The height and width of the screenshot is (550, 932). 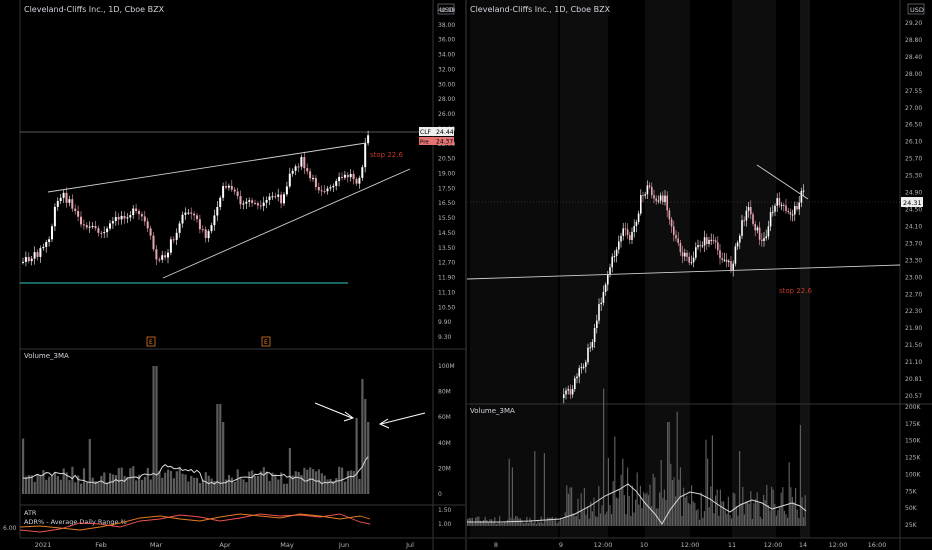 What do you see at coordinates (446, 55) in the screenshot?
I see `left-price-axis-label-3: 34.00` at bounding box center [446, 55].